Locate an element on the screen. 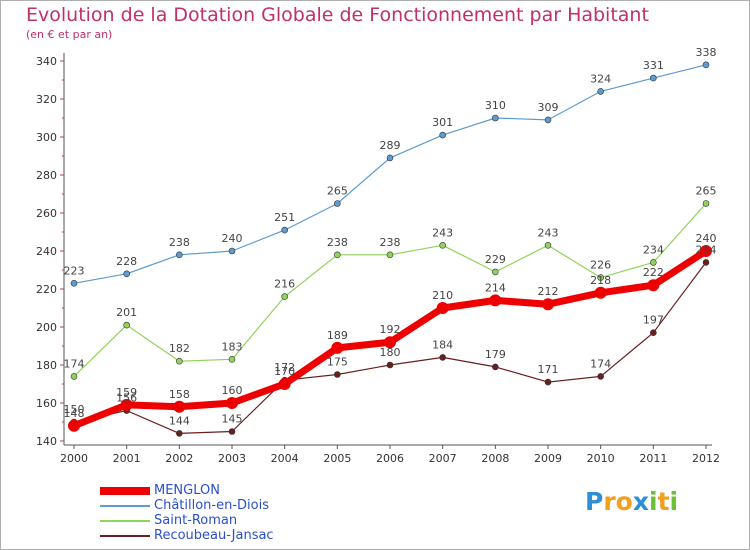 Image resolution: width=750 pixels, height=550 pixels. y-tick-label: 220 is located at coordinates (46, 289).